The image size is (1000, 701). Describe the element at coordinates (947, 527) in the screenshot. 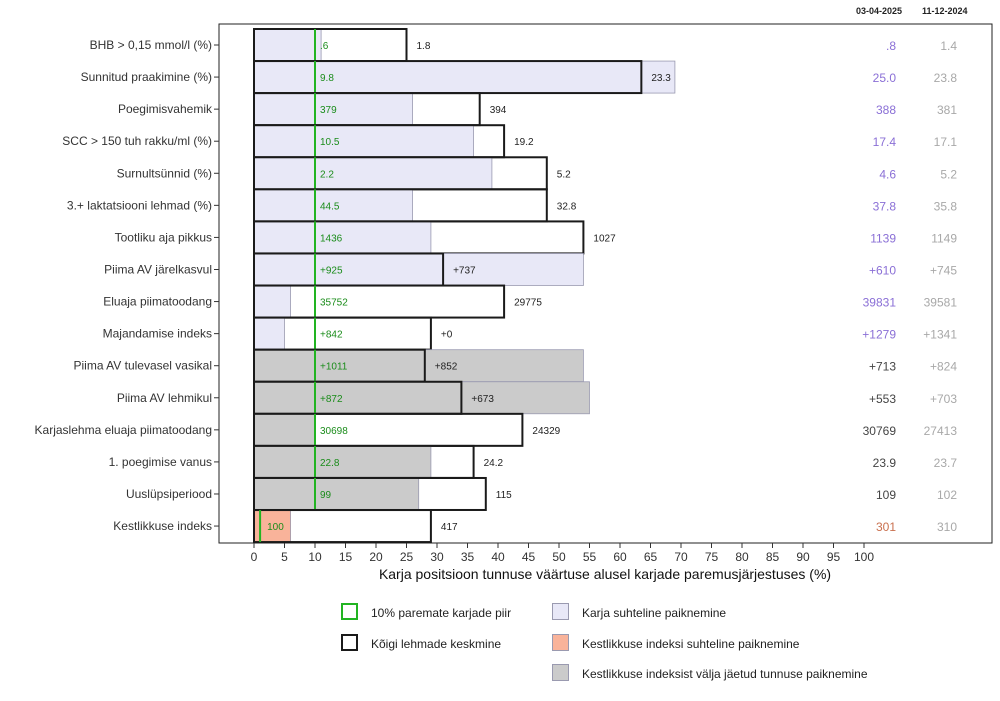

I see `previous-value: 310` at that location.